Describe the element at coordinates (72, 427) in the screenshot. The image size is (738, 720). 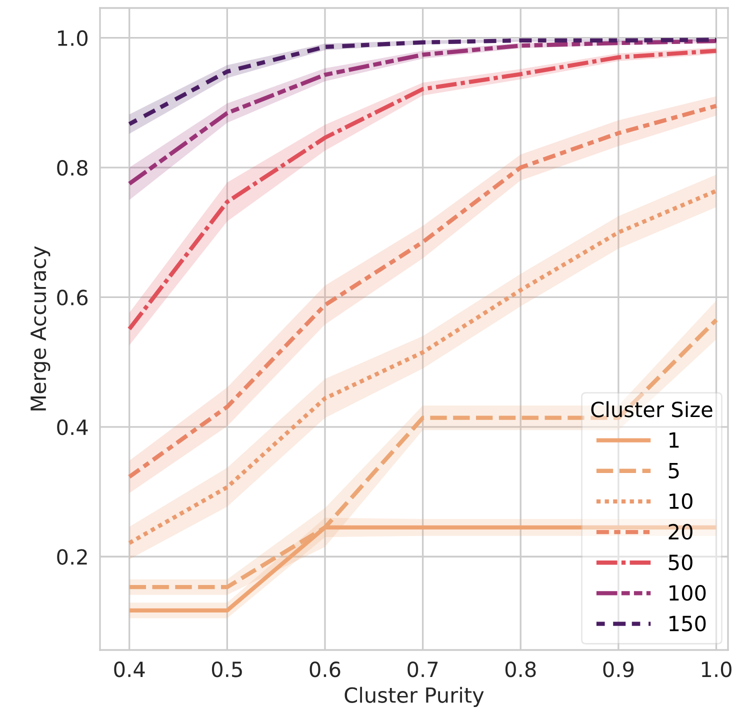
I see `y-tick-label: 0.4` at that location.